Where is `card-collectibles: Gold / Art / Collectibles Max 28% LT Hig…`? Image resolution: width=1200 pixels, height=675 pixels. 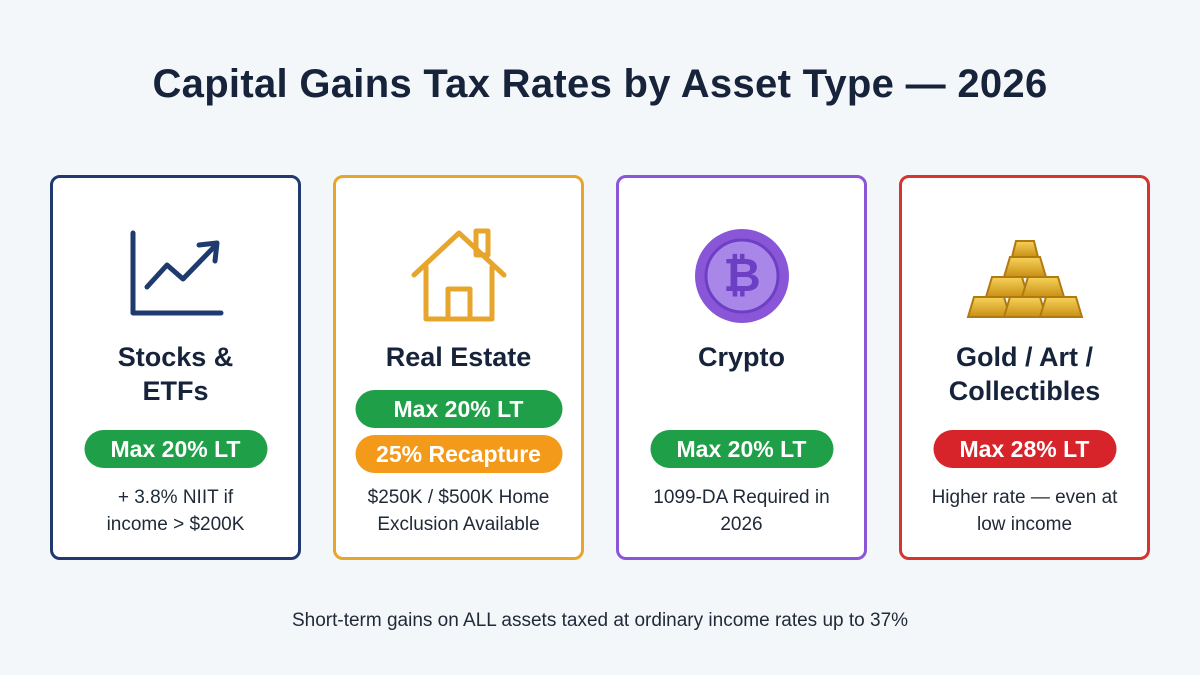
card-collectibles: Gold / Art / Collectibles Max 28% LT Hig… is located at coordinates (1024, 367).